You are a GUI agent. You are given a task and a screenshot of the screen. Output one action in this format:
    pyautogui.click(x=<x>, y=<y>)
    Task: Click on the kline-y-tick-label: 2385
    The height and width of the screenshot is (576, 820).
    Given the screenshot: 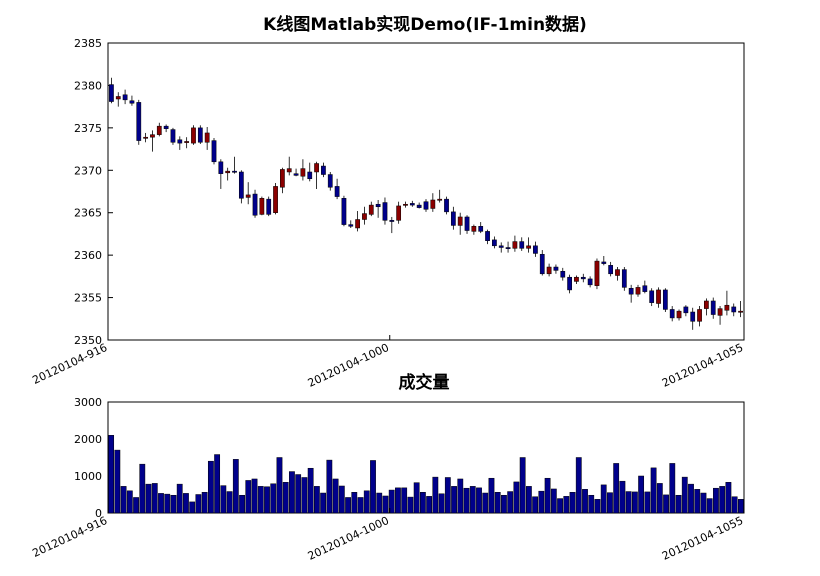 What is the action you would take?
    pyautogui.click(x=88, y=43)
    